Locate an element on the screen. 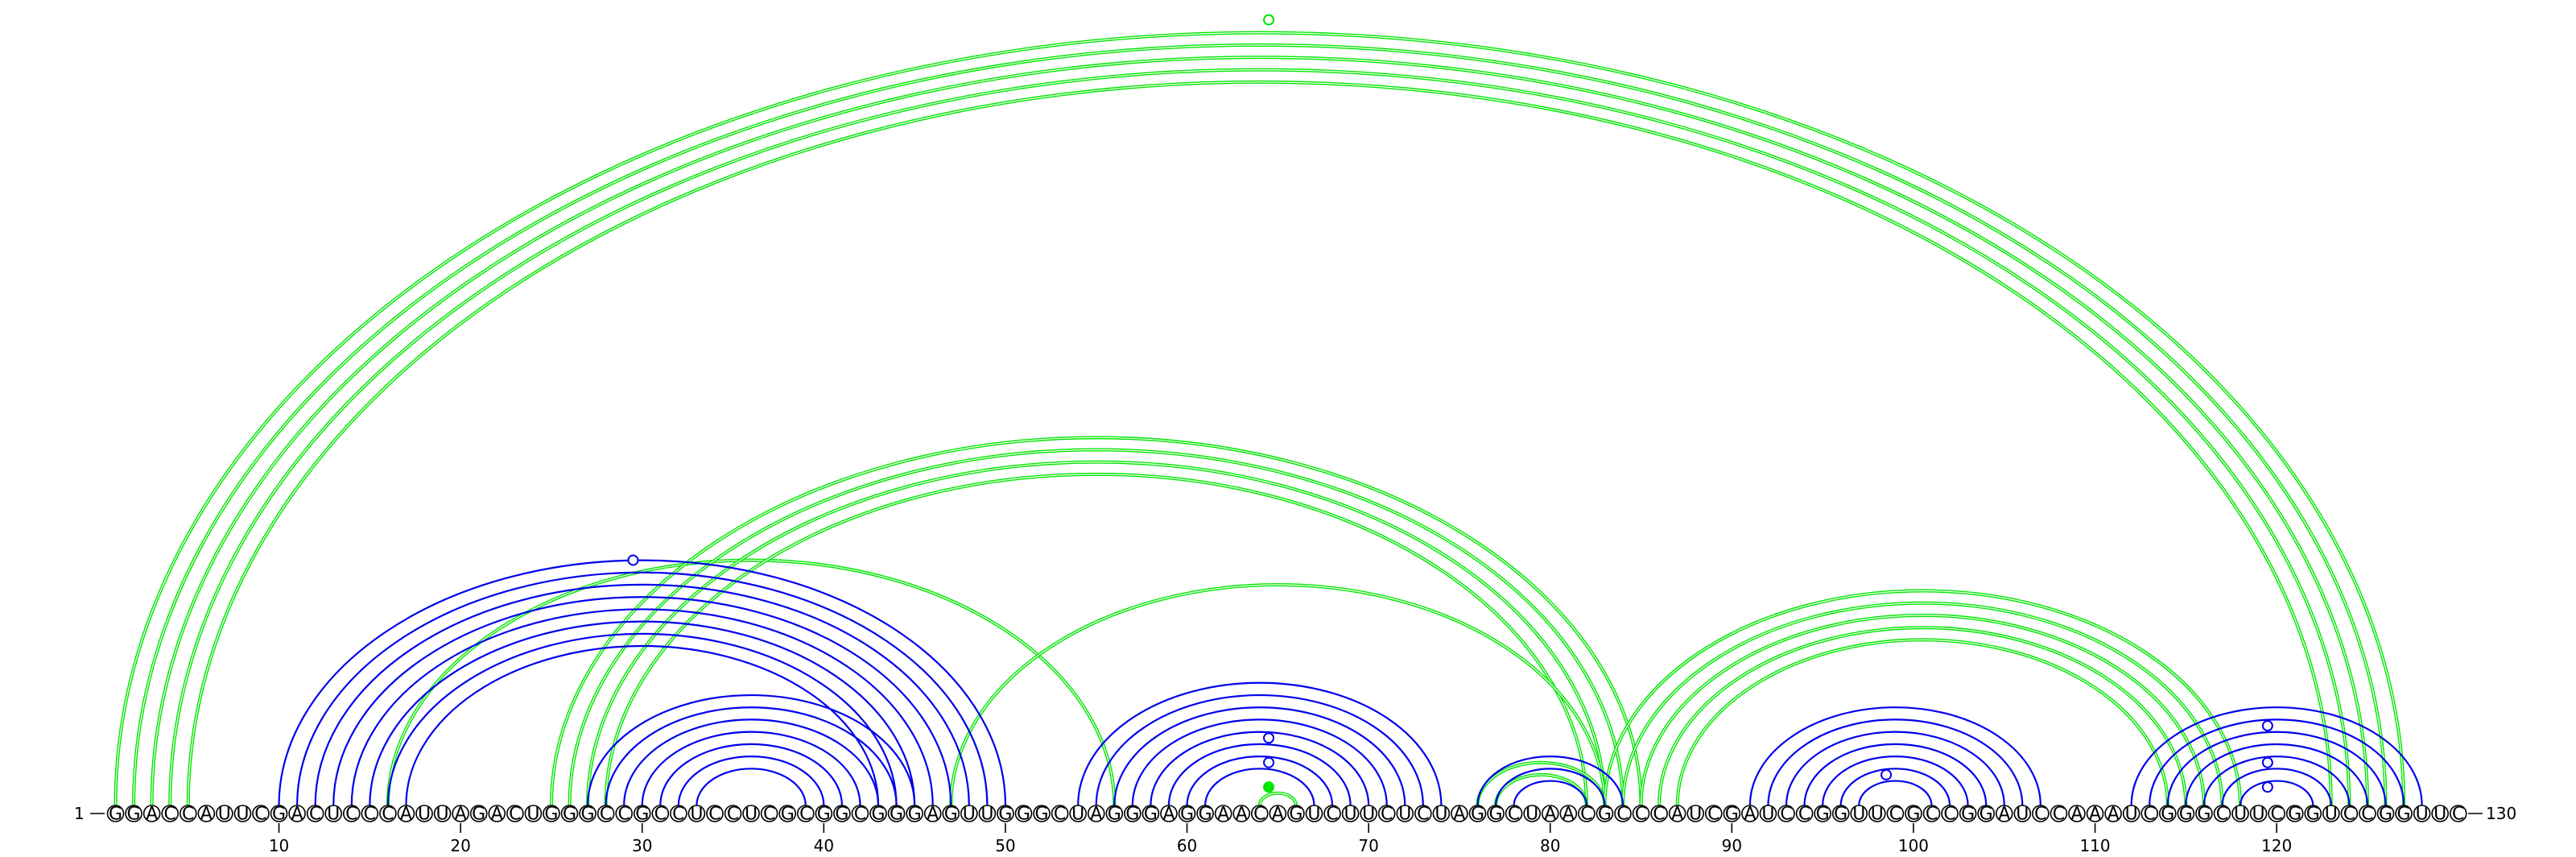 This screenshot has height=857, width=2576. tick-label: 110 is located at coordinates (2094, 845).